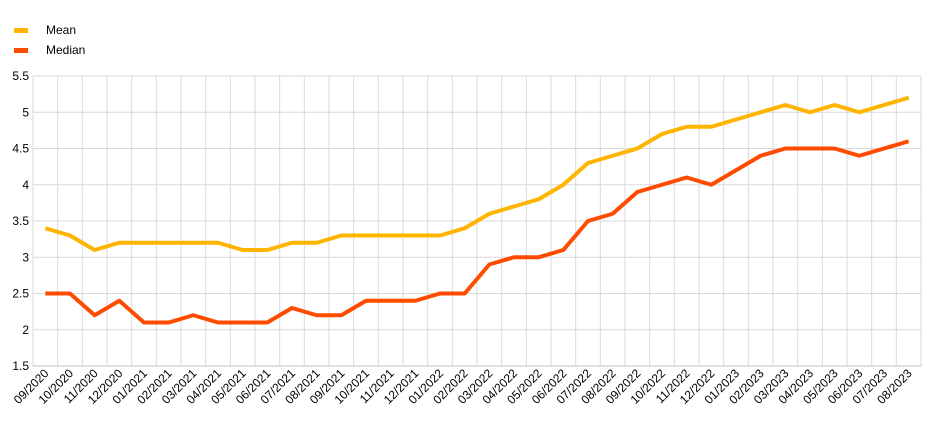  Describe the element at coordinates (61, 30) in the screenshot. I see `legend-label-mean: Mean` at that location.